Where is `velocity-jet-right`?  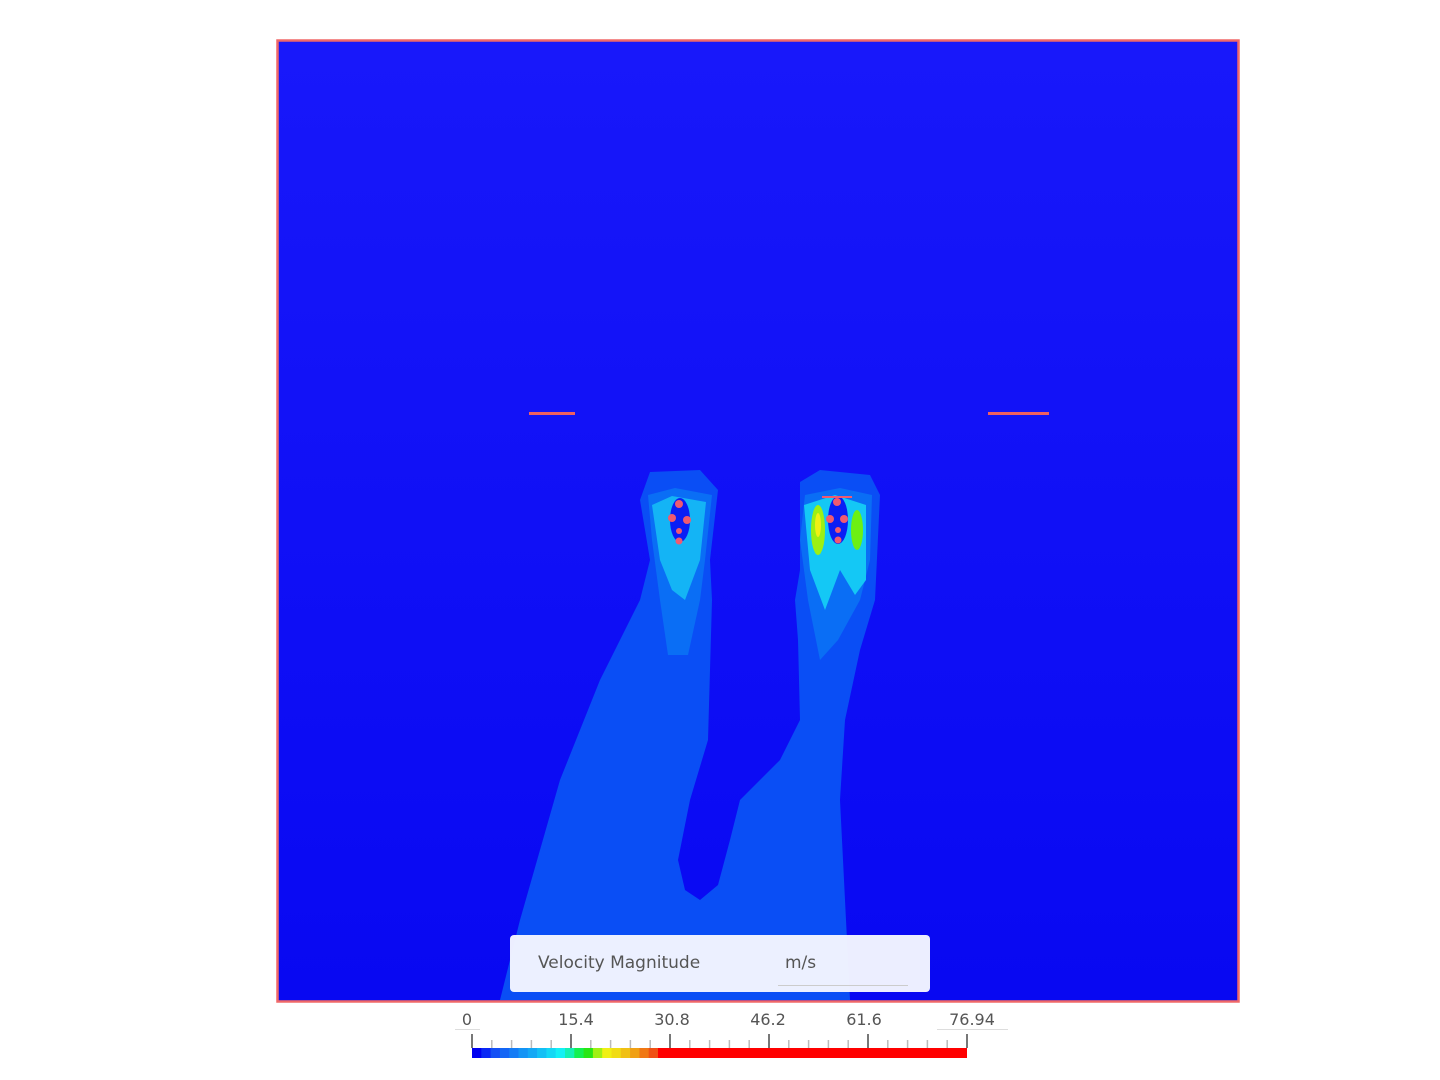
velocity-jet-right is located at coordinates (857, 530).